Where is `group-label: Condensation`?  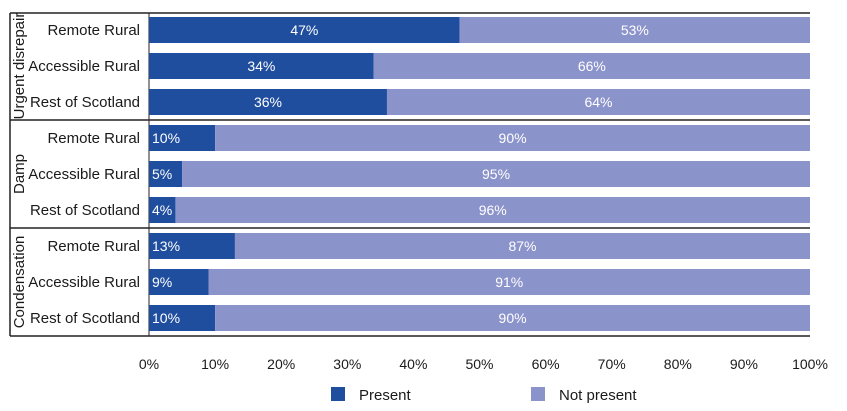
group-label: Condensation is located at coordinates (19, 282).